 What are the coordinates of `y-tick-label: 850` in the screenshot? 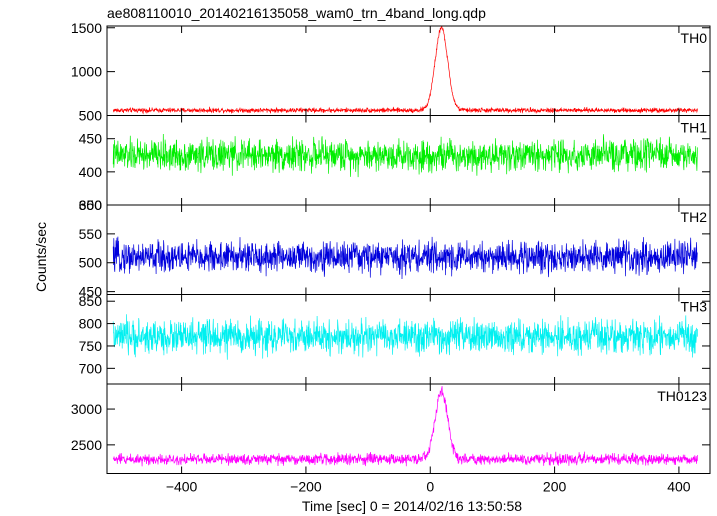 It's located at (91, 301).